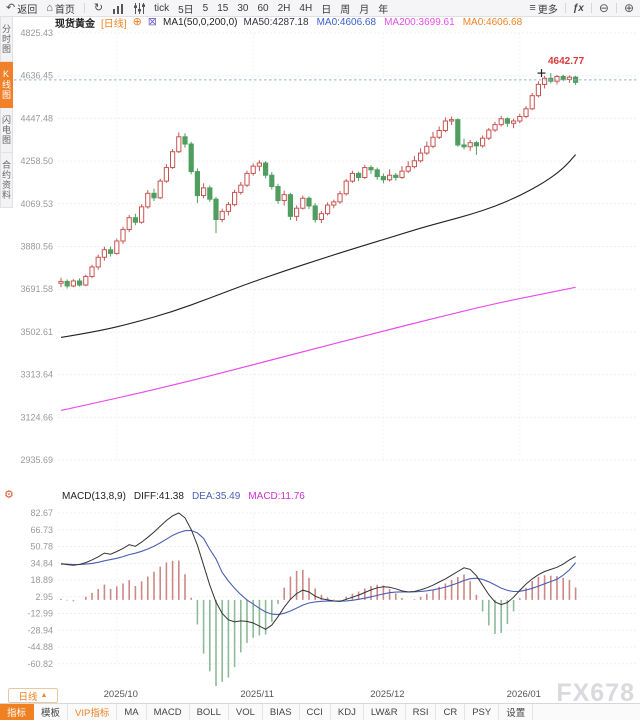 The image size is (640, 720). I want to click on zoom-out-button: ⊖, so click(604, 8).